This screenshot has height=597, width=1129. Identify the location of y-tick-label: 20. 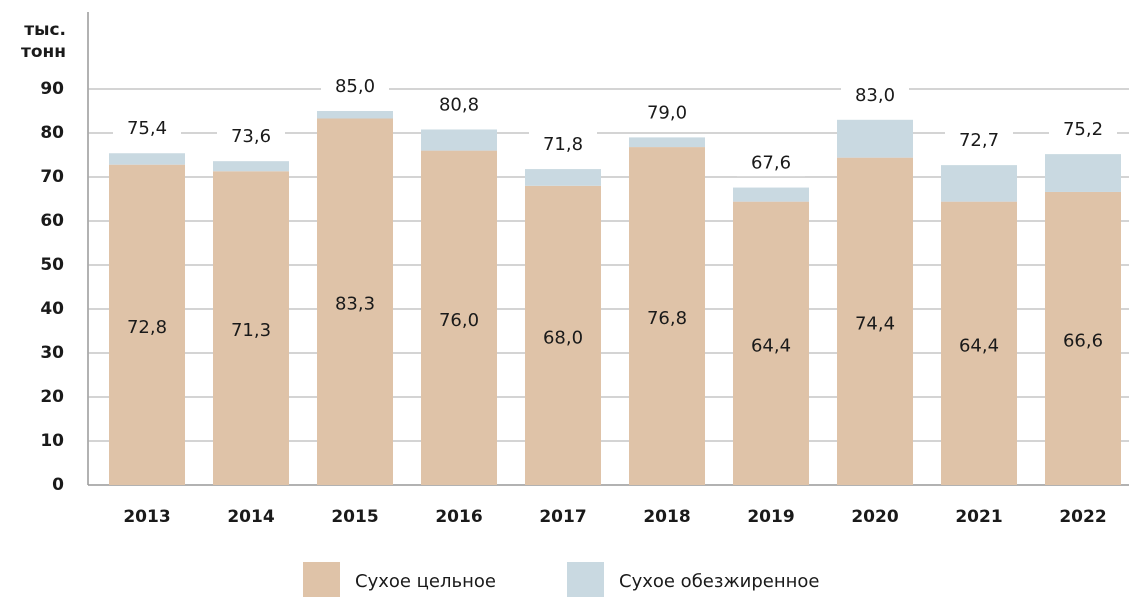
(52, 397).